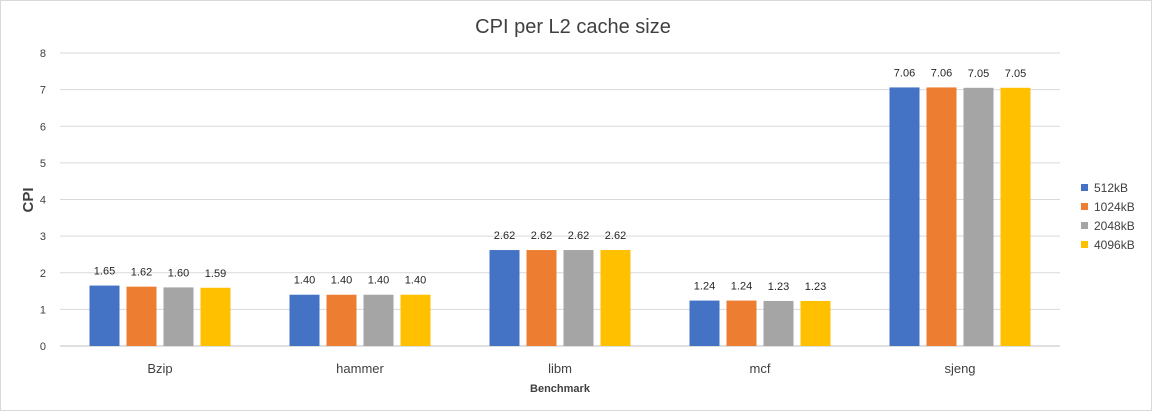  Describe the element at coordinates (104, 315) in the screenshot. I see `bar-bzip-512kb` at that location.